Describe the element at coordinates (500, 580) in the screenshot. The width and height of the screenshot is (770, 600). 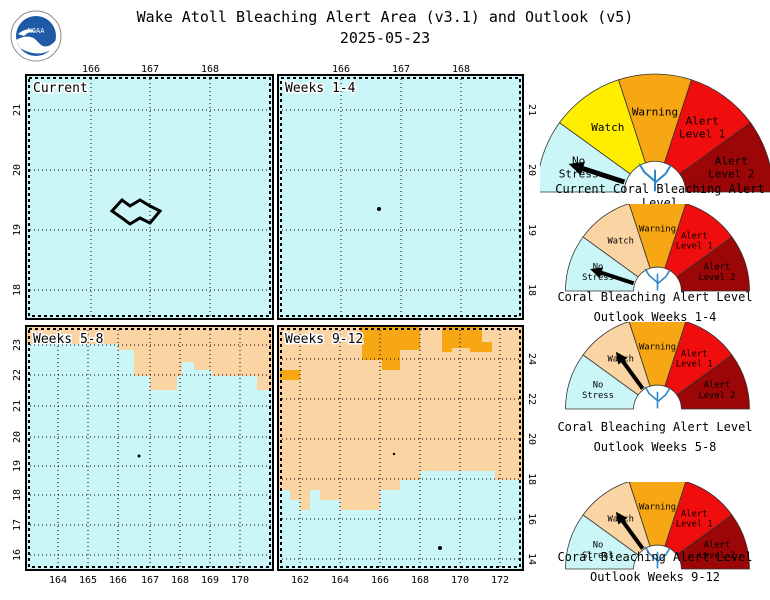
I see `tick-lon-172: 172` at that location.